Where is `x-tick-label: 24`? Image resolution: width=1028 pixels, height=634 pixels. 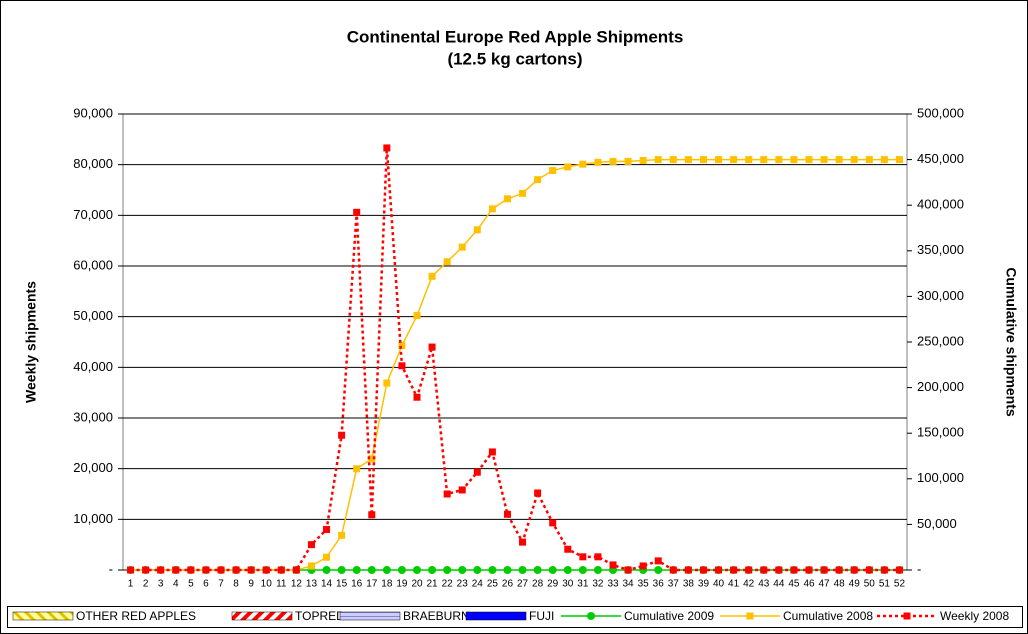 x-tick-label: 24 is located at coordinates (478, 584).